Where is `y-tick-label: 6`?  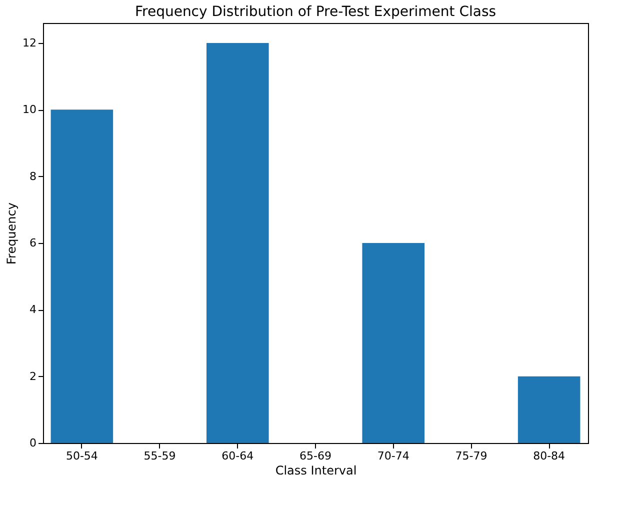
y-tick-label: 6 is located at coordinates (33, 243).